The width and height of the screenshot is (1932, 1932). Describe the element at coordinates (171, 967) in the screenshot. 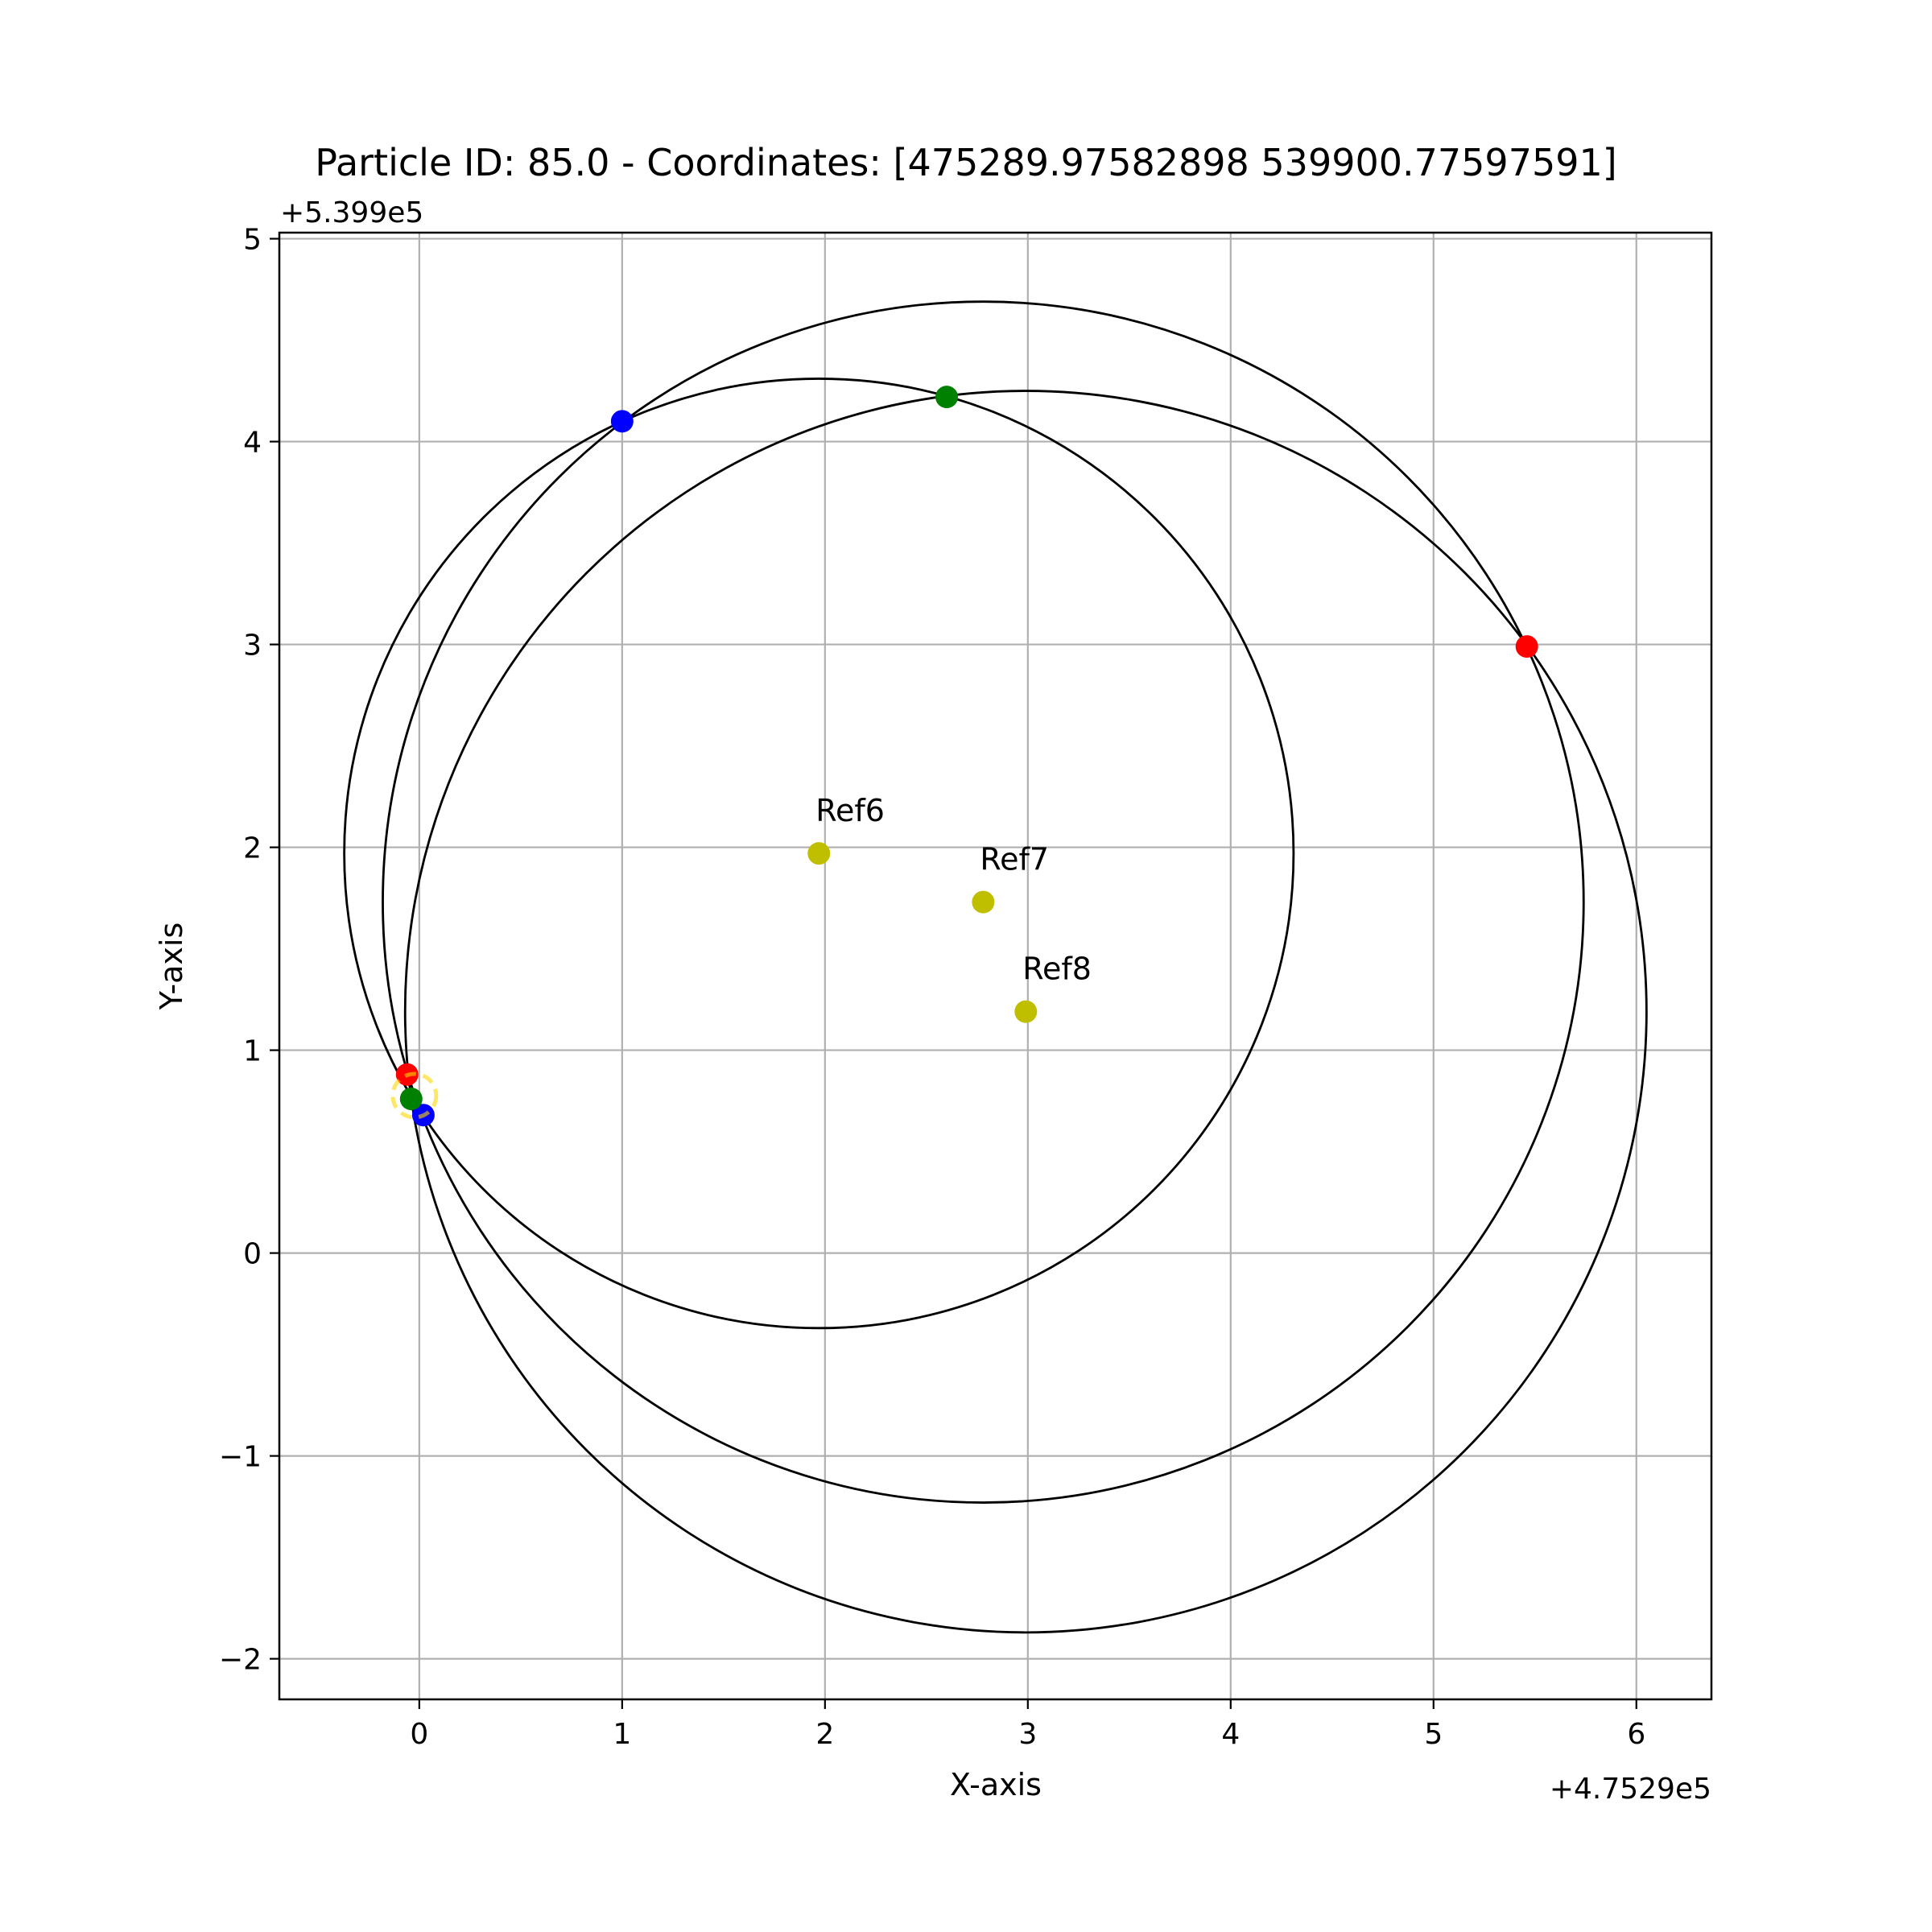

I see `y-axis-label: Y-axis` at that location.